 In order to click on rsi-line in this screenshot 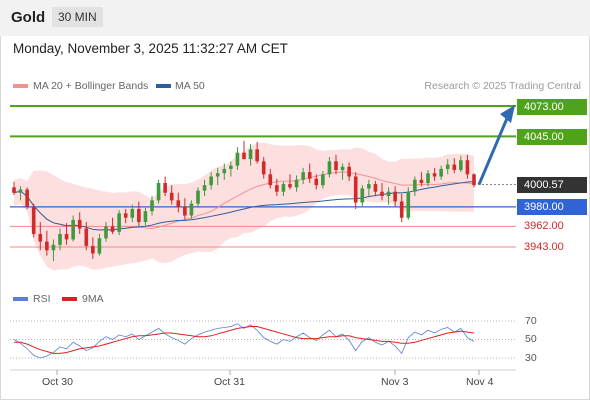, I will do `click(244, 341)`.